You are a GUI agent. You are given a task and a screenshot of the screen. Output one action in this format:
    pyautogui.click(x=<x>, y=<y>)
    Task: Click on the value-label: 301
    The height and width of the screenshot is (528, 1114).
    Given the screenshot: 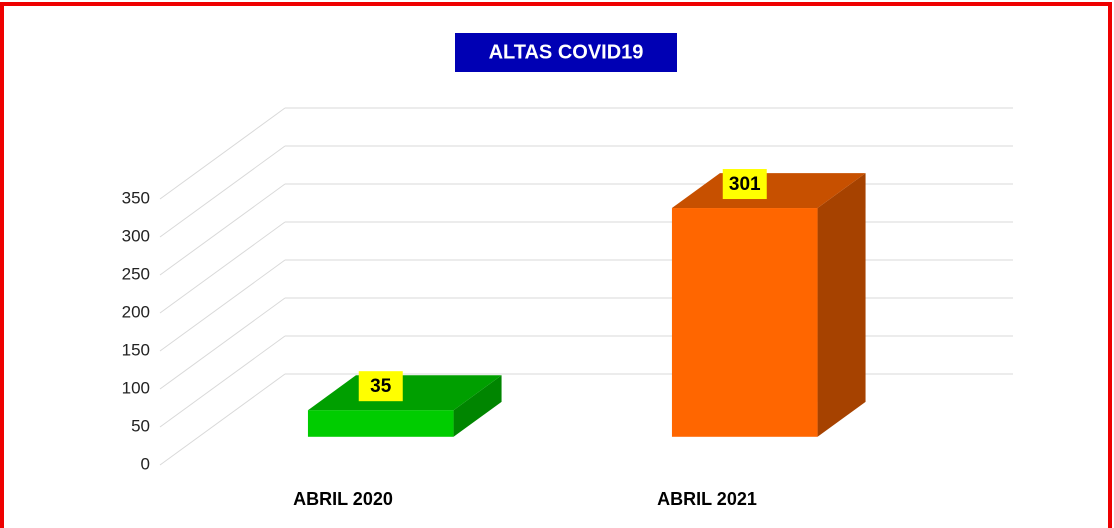 What is the action you would take?
    pyautogui.click(x=745, y=184)
    